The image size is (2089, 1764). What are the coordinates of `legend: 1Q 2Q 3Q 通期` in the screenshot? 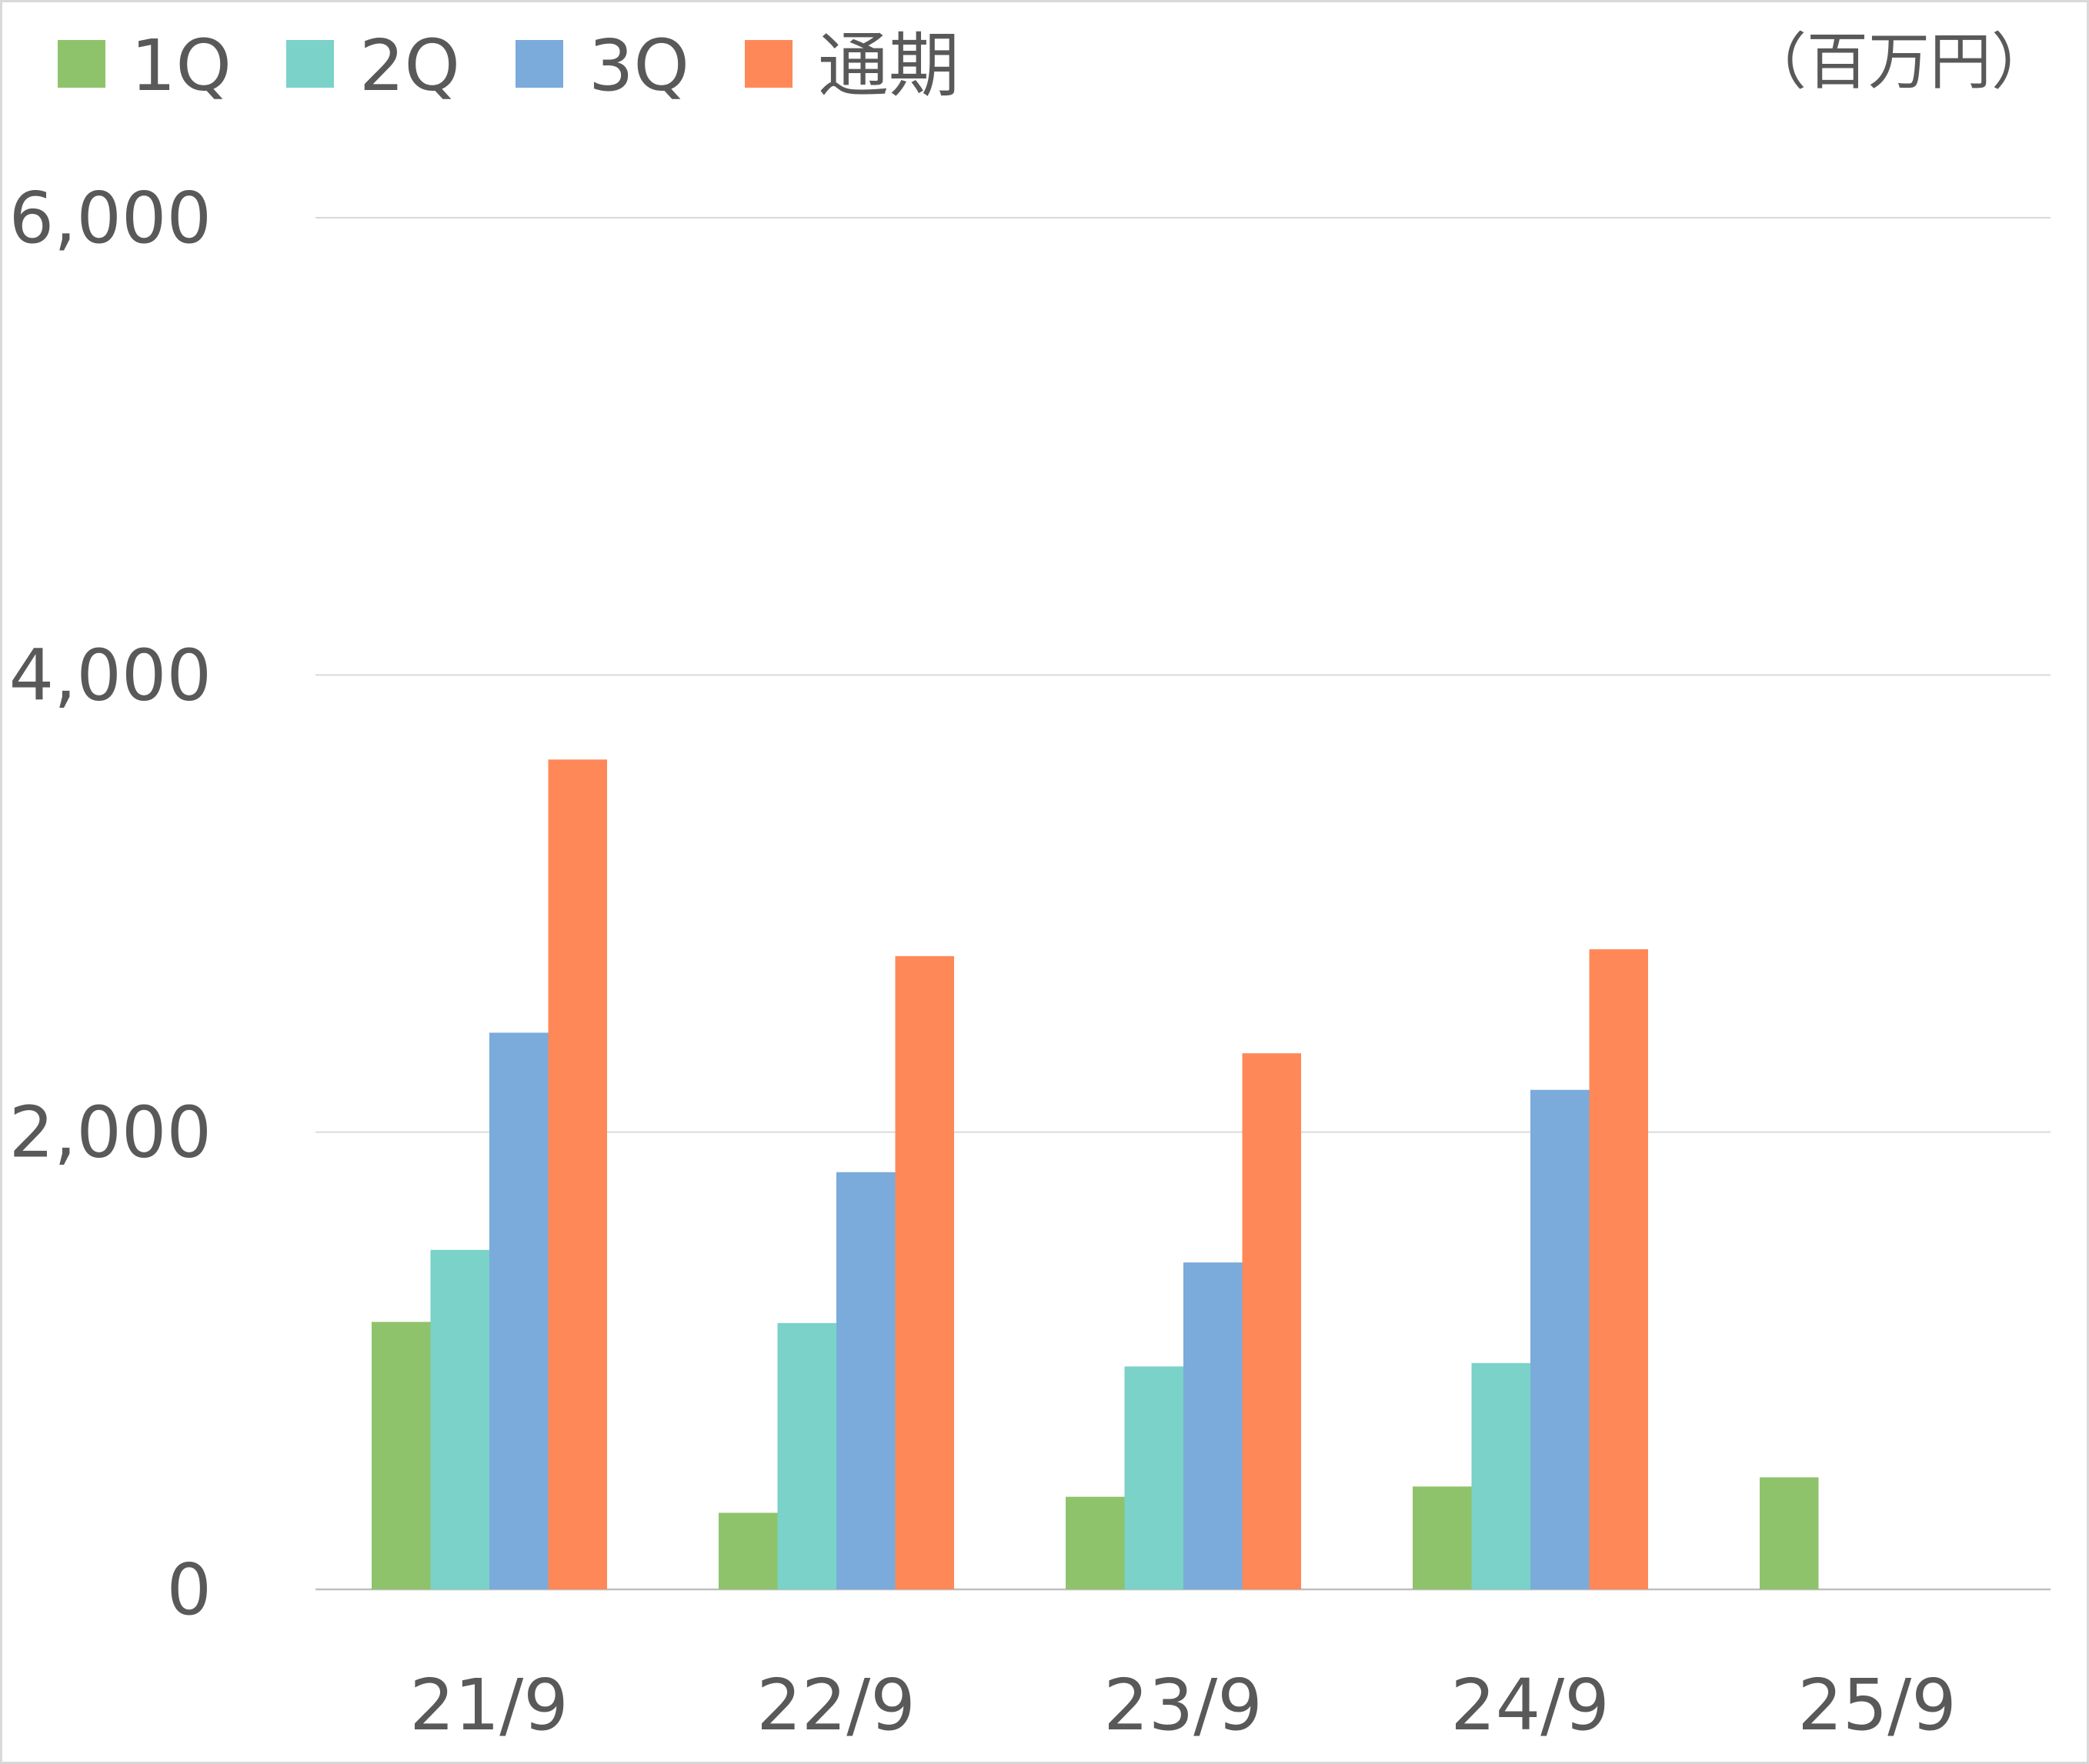 It's located at (508, 66).